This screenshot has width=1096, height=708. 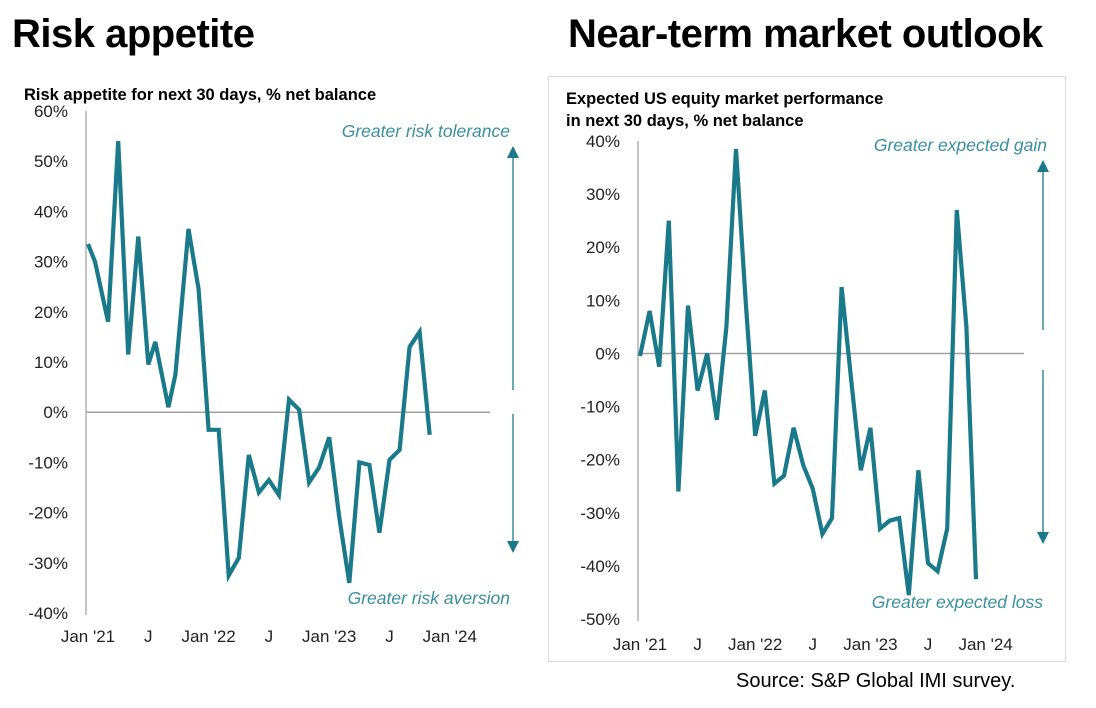 I want to click on right-y-tick-label: 30%, so click(x=603, y=194).